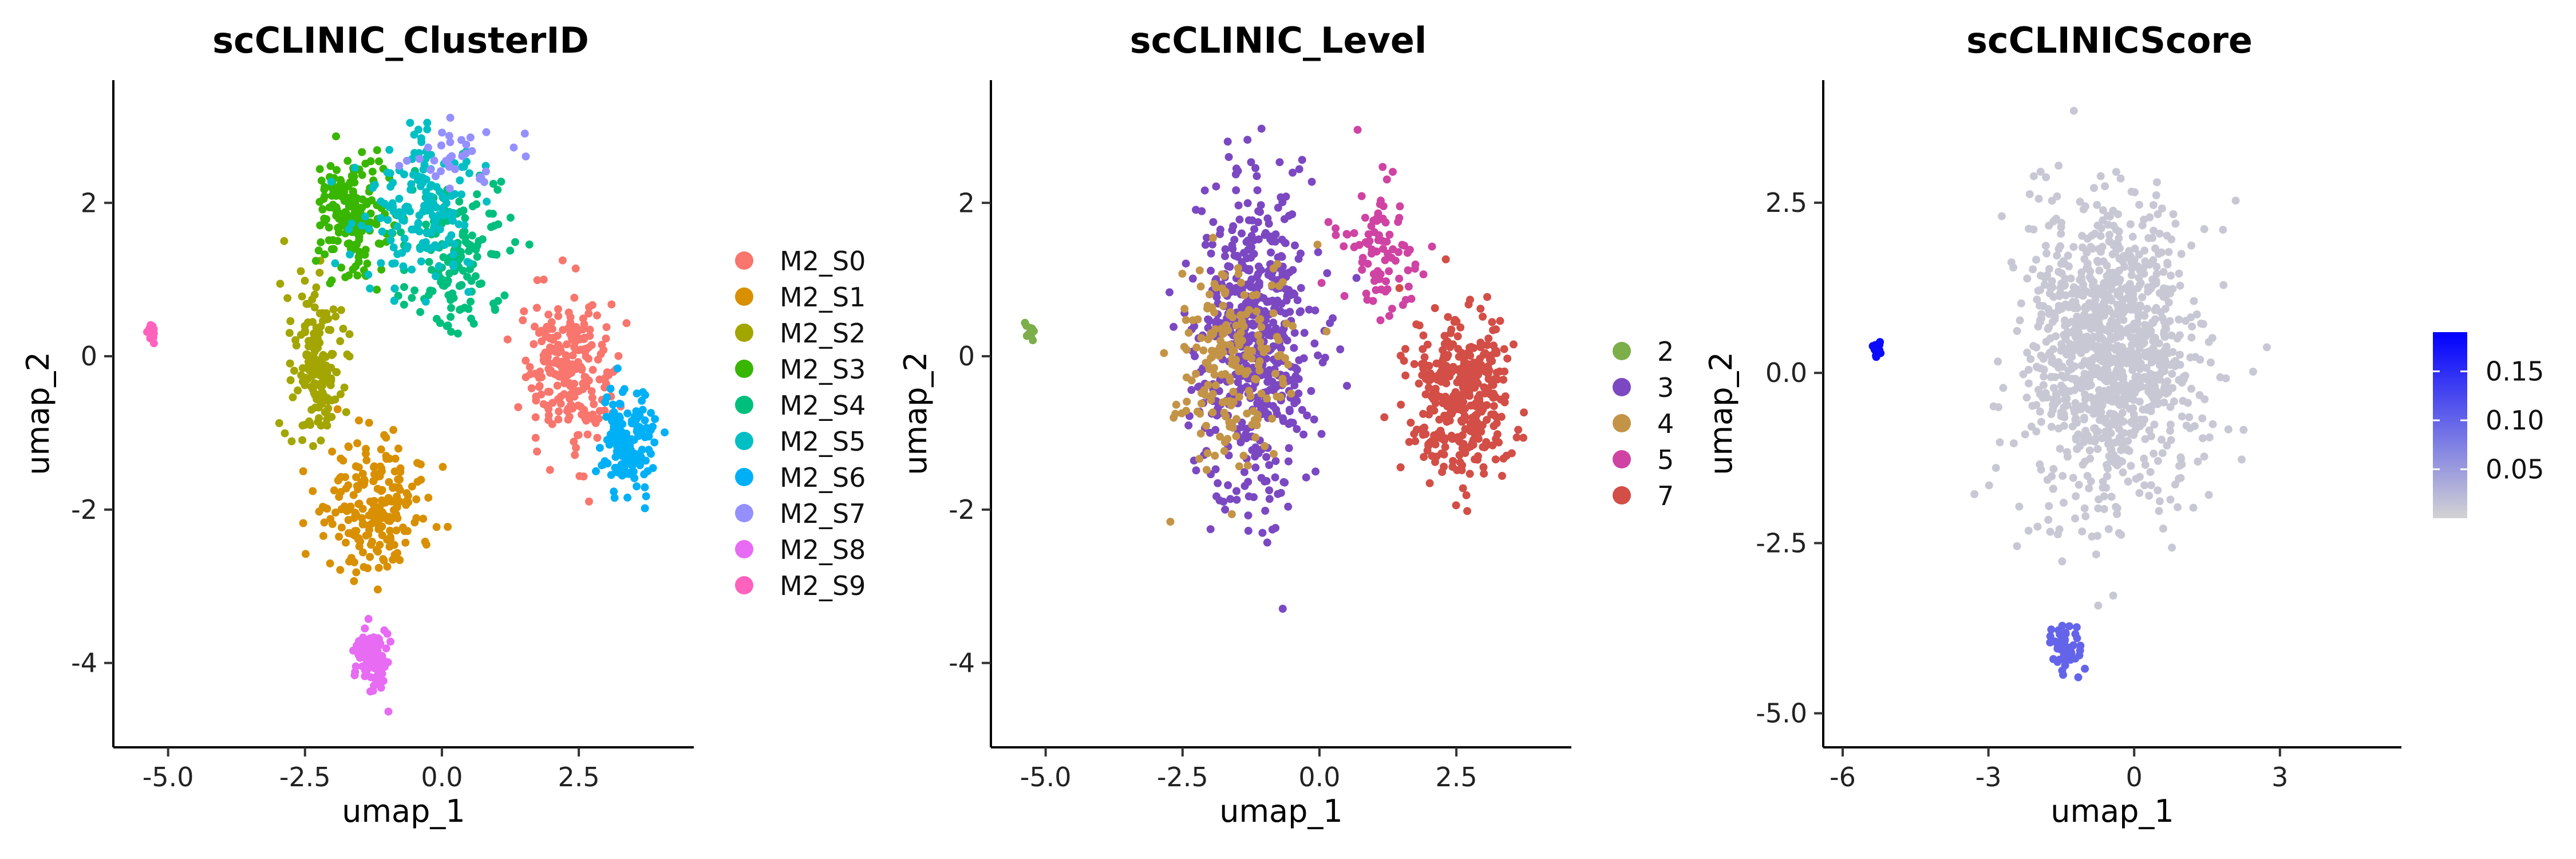  Describe the element at coordinates (1319, 777) in the screenshot. I see `x-tick-label: 0.0` at that location.